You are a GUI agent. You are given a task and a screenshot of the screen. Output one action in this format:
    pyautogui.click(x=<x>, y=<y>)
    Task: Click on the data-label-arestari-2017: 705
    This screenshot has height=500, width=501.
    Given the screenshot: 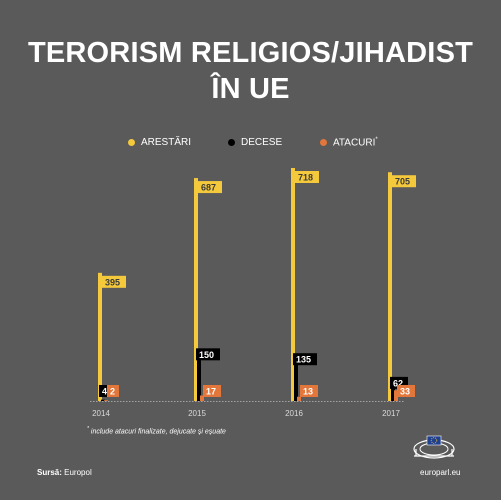 What is the action you would take?
    pyautogui.click(x=402, y=182)
    